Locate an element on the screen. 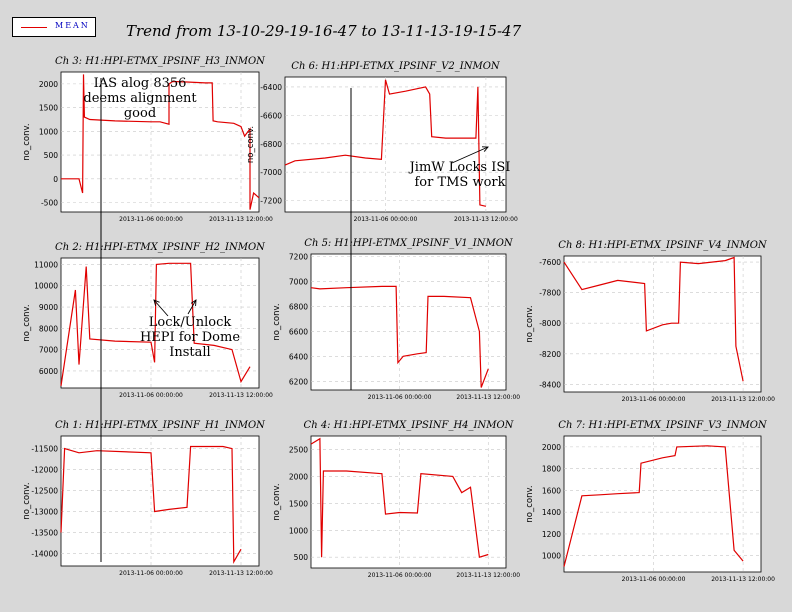 The width and height of the screenshot is (792, 612). chart-title: Ch 4: H1:HPI-ETMX_IPSINF_H4_INMON is located at coordinates (409, 425).